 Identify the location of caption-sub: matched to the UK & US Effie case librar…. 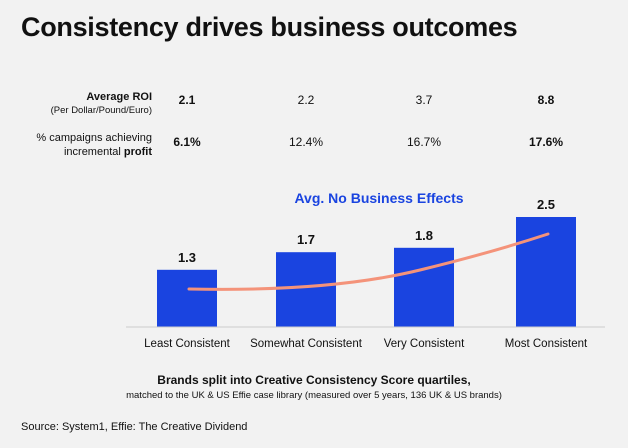
(314, 395).